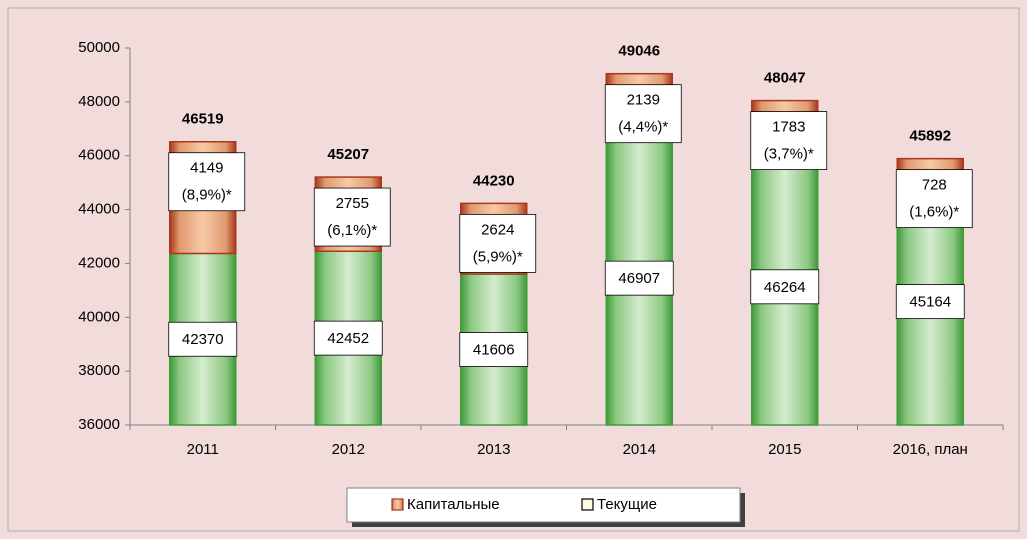 This screenshot has width=1027, height=539. Describe the element at coordinates (99, 47) in the screenshot. I see `y-tick-label: 50000` at that location.